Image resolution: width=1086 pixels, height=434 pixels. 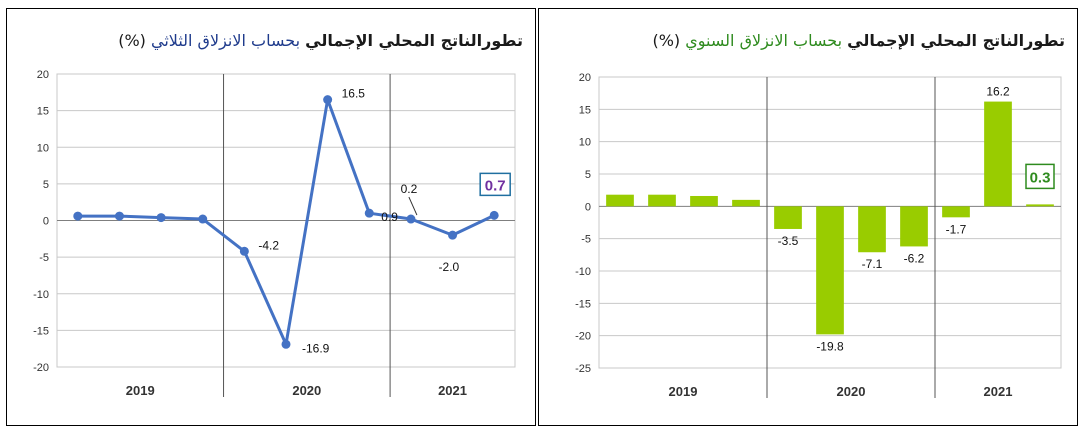 What do you see at coordinates (956, 229) in the screenshot?
I see `data-label: -1.7` at bounding box center [956, 229].